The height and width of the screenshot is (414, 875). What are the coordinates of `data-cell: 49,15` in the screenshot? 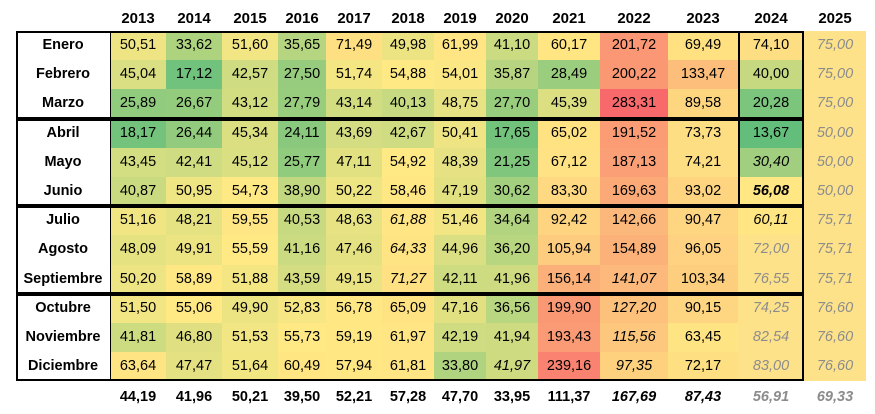 It's located at (354, 279).